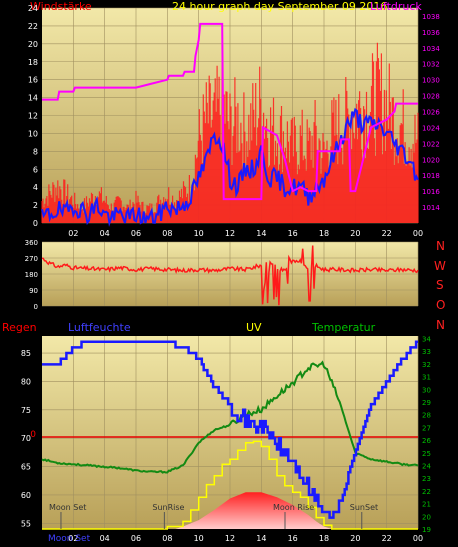 This screenshot has width=458, height=547. Describe the element at coordinates (26, 381) in the screenshot. I see `humidity-tick-label: 80` at that location.